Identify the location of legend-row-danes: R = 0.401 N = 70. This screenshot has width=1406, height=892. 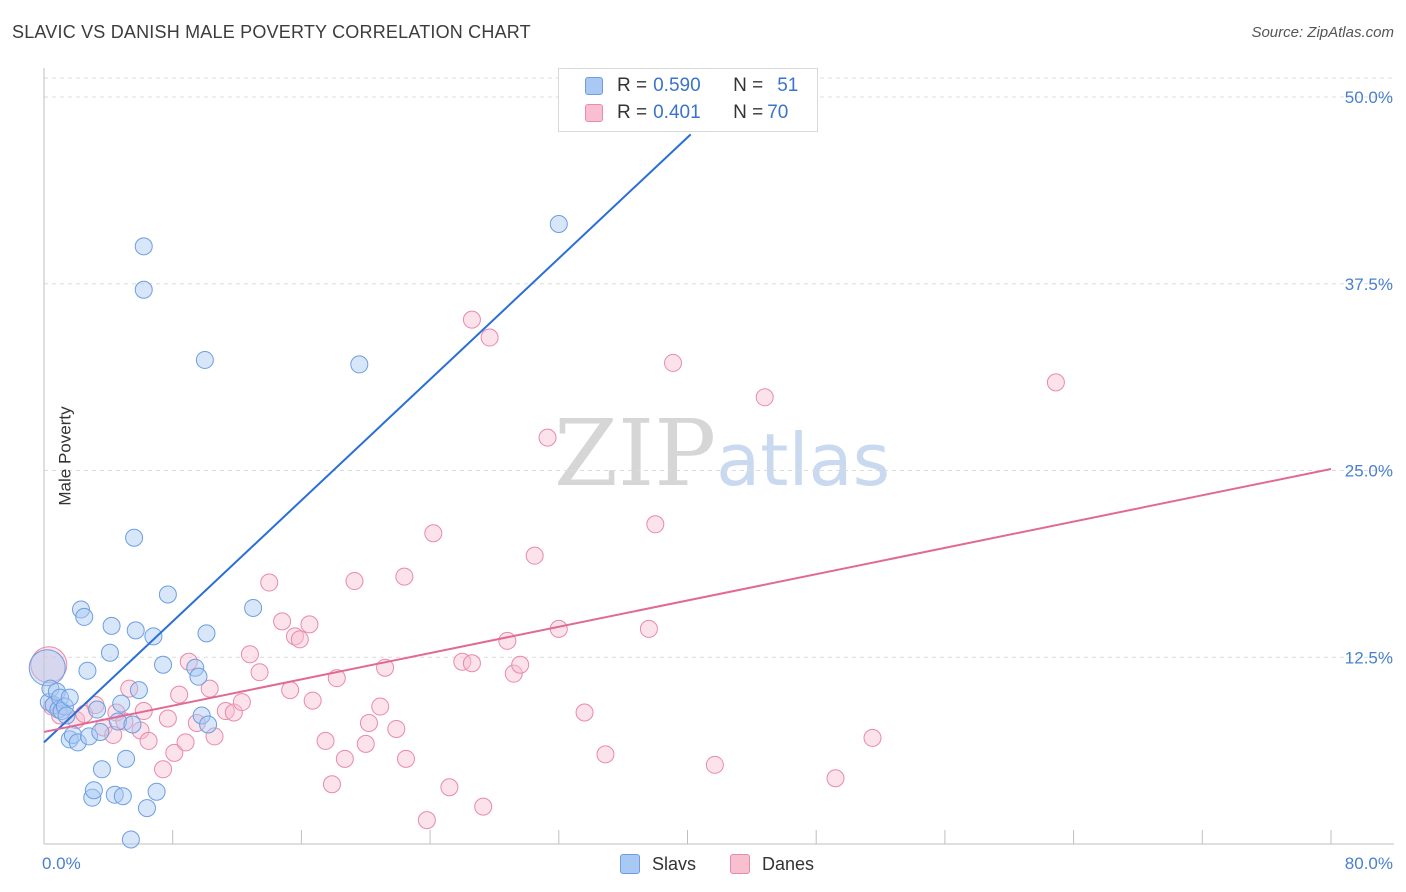
(686, 113).